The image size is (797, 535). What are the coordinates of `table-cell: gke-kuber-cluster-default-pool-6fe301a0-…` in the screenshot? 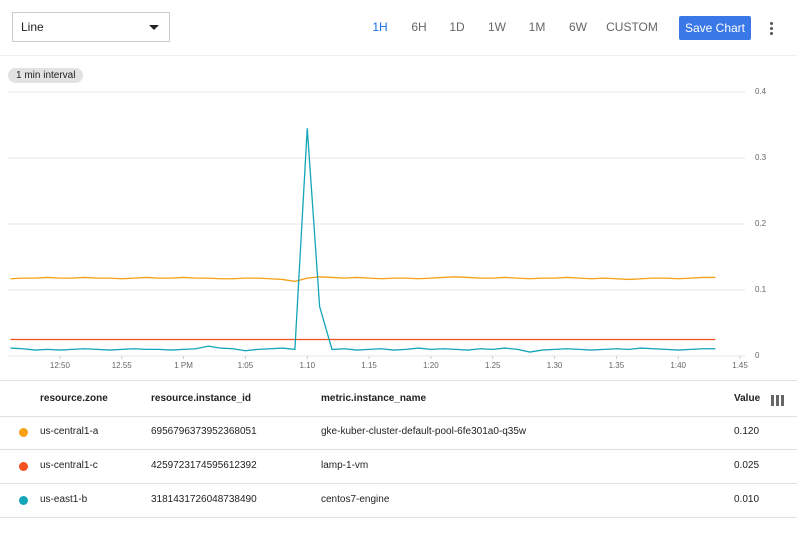 It's located at (424, 431).